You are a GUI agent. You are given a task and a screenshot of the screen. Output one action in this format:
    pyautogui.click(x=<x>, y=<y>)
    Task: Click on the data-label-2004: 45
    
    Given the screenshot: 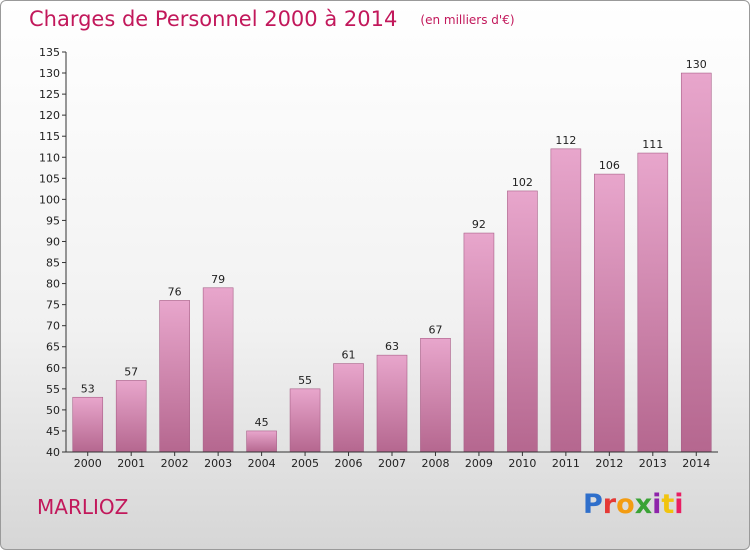 What is the action you would take?
    pyautogui.click(x=262, y=422)
    